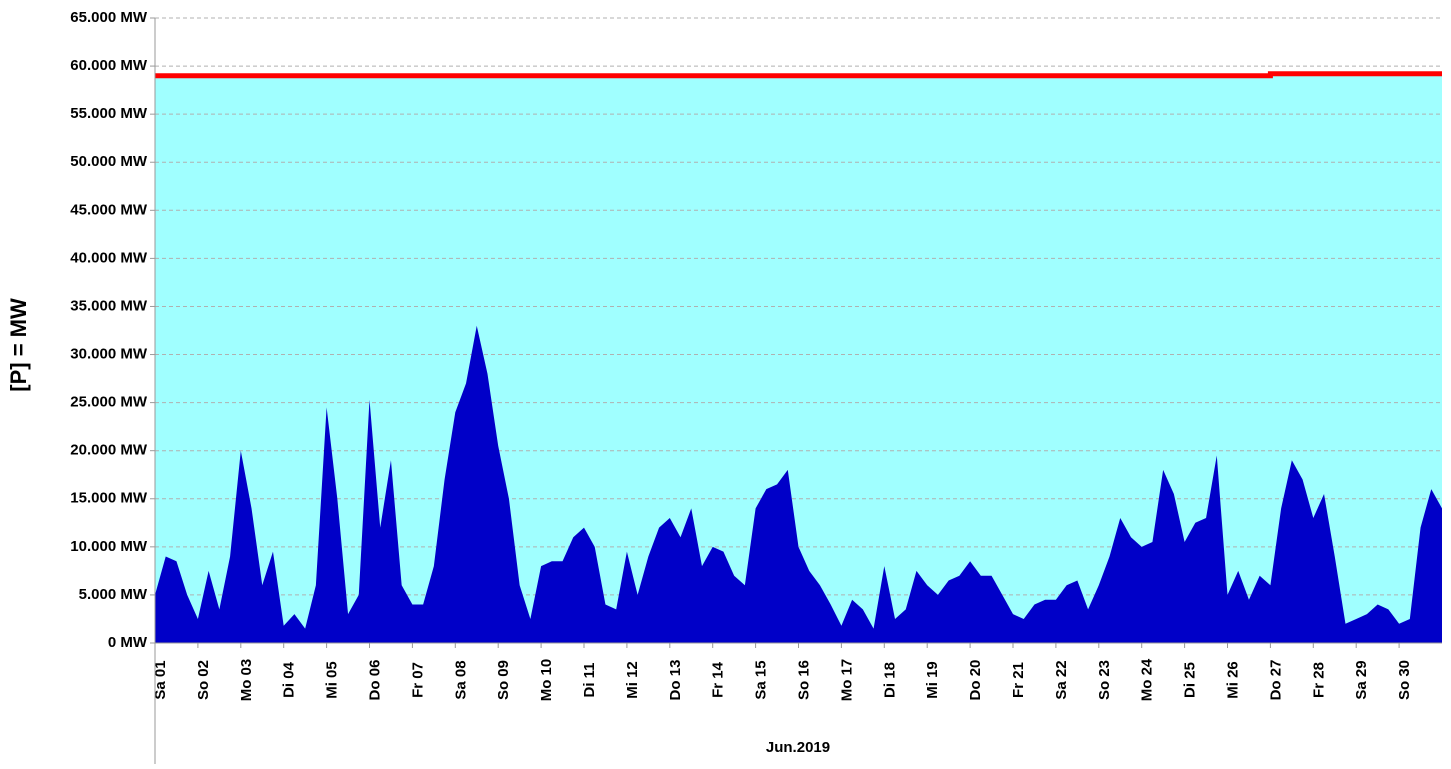 This screenshot has width=1451, height=769. What do you see at coordinates (109, 354) in the screenshot?
I see `y-tick-label: 30.000 MW` at bounding box center [109, 354].